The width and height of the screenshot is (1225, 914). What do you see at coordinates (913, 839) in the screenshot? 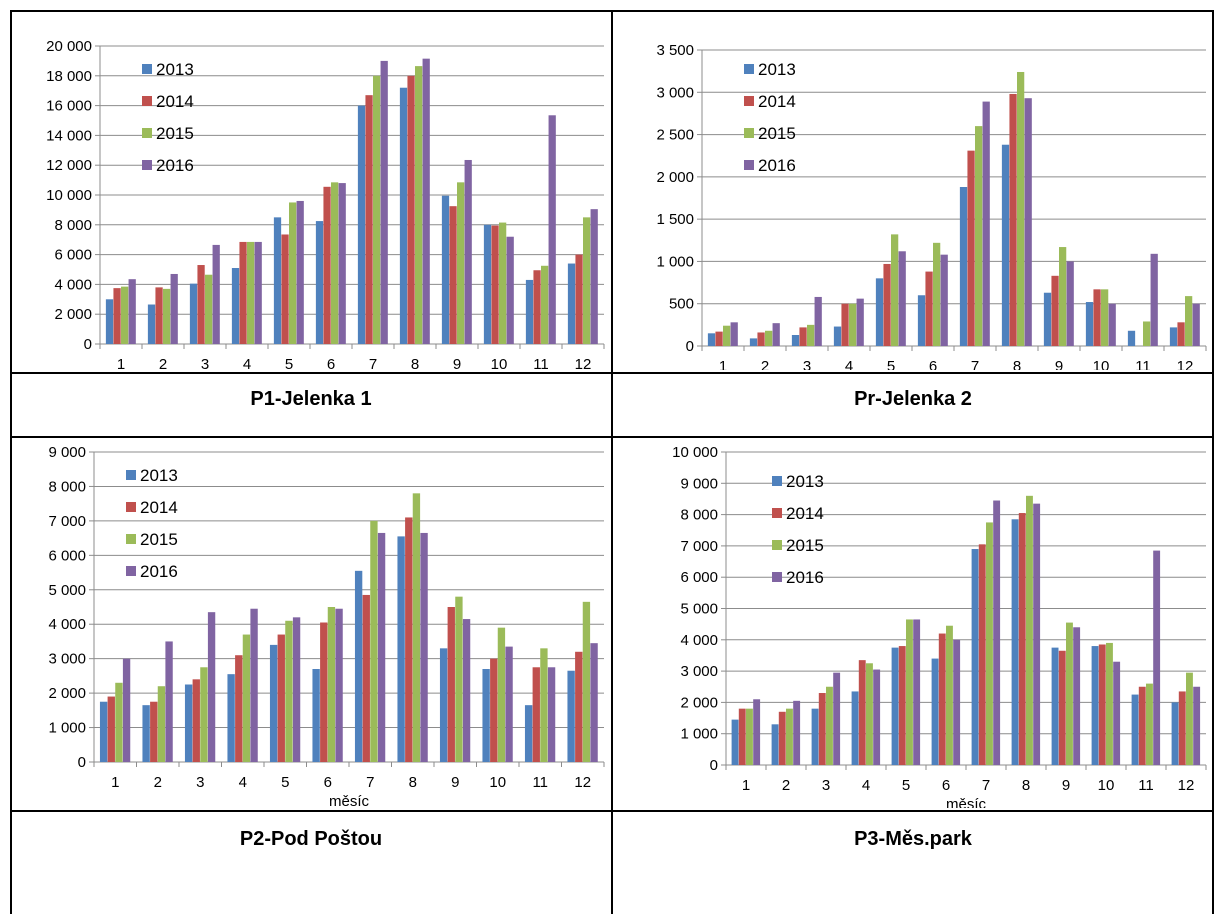
I see `chart-caption-p4: P3-Měs.park` at bounding box center [913, 839].